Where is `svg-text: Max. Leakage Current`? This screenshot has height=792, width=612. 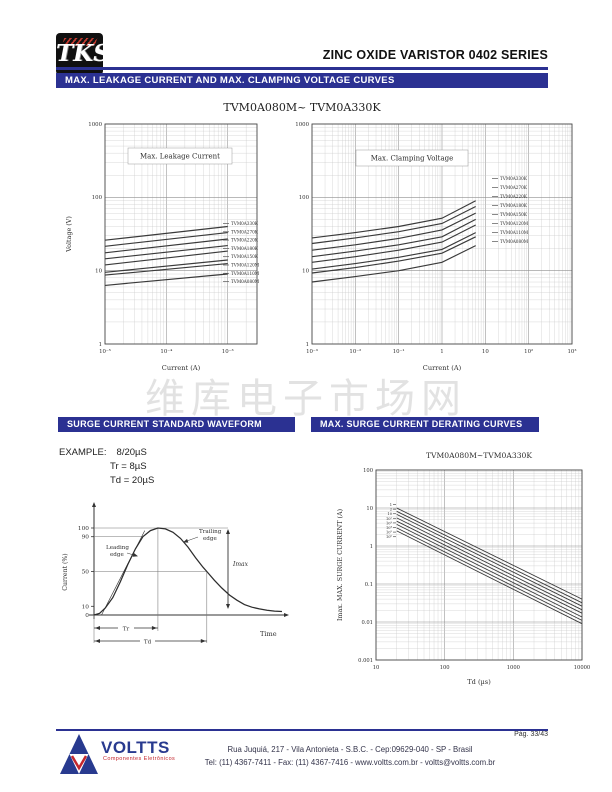 svg-text: Max. Leakage Current is located at coordinates (180, 156).